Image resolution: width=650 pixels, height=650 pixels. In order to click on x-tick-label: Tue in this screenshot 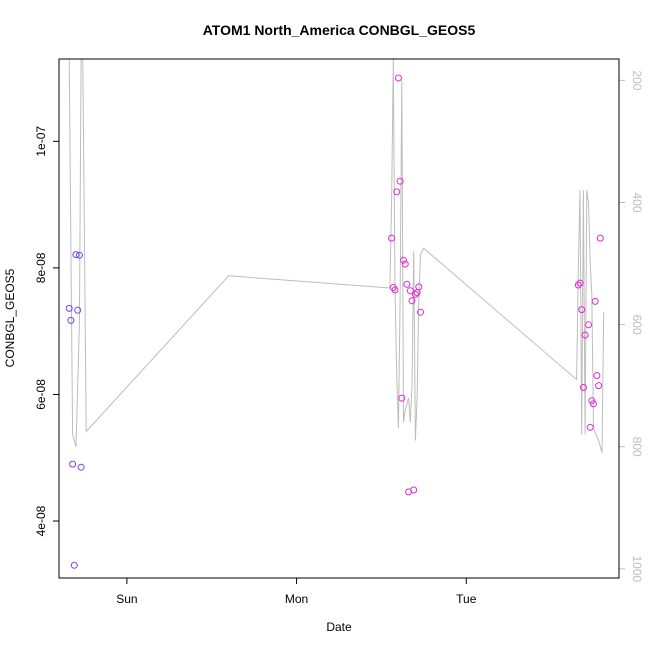, I will do `click(466, 599)`.